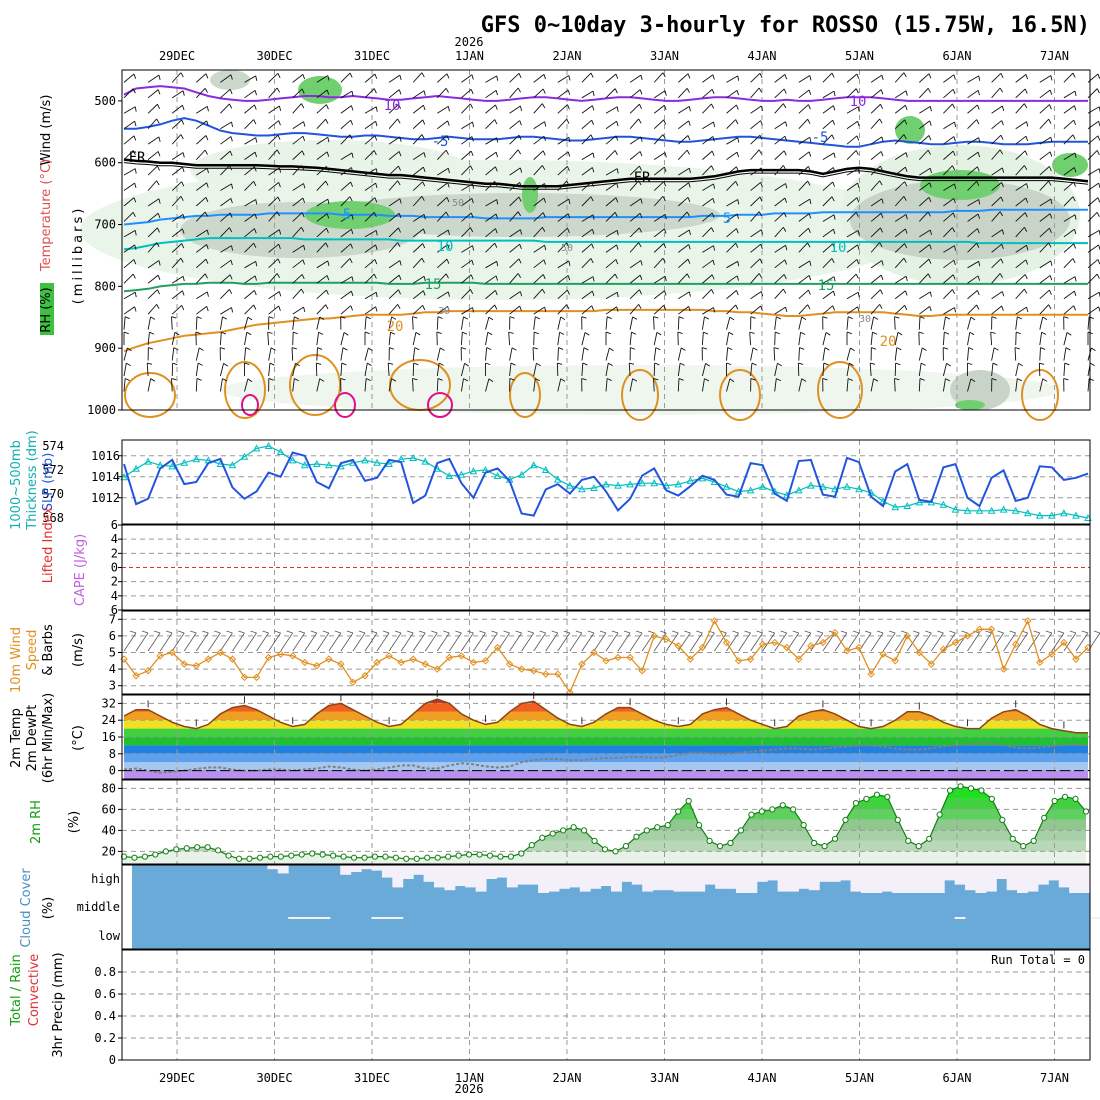 The width and height of the screenshot is (1100, 1100). What do you see at coordinates (274, 56) in the screenshot?
I see `date-label-top: 30DEC` at bounding box center [274, 56].